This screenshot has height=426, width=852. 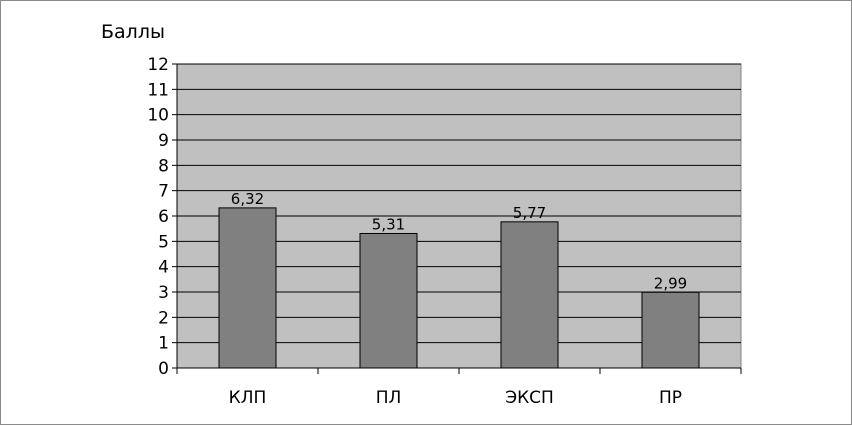 I want to click on y-tick-label: 10, so click(x=158, y=116).